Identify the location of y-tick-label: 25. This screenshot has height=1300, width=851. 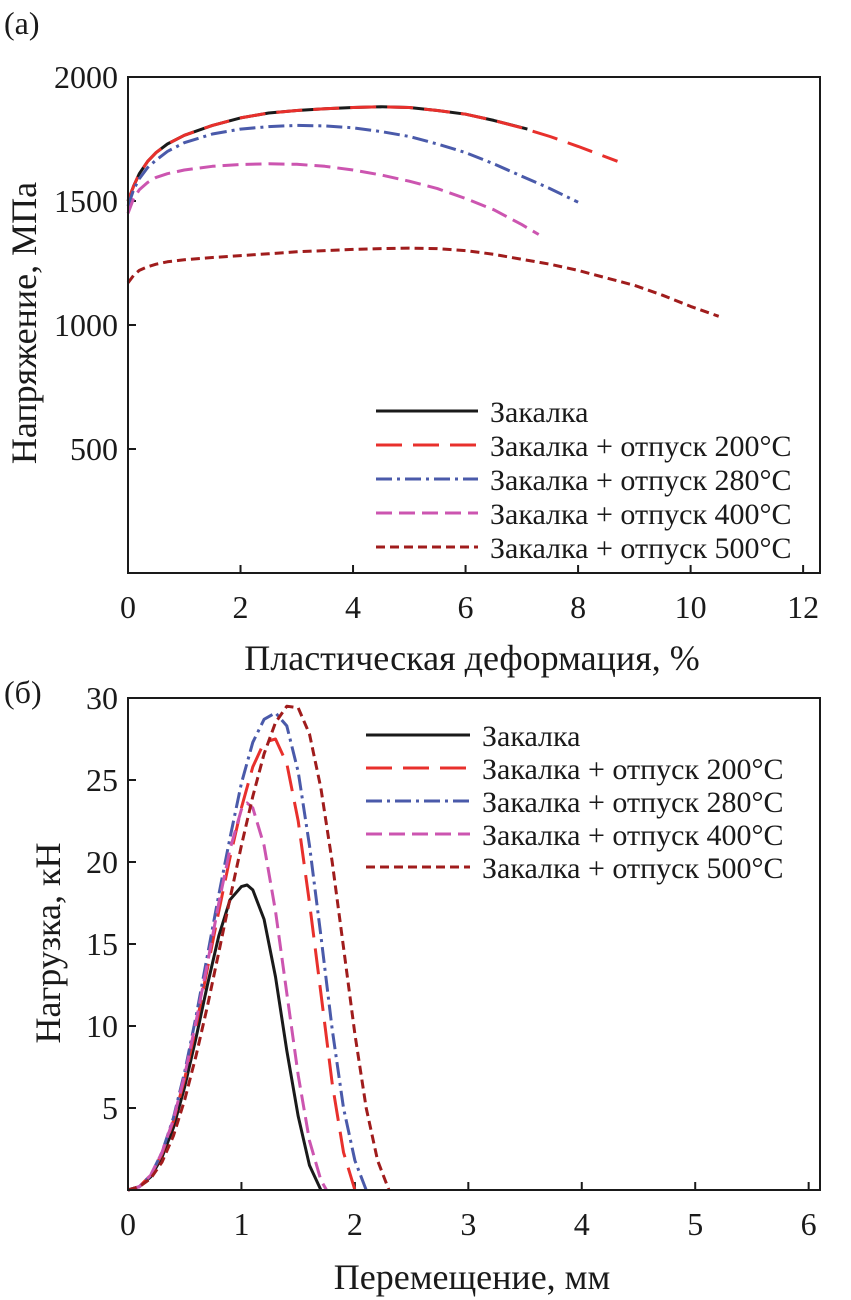
(102, 780).